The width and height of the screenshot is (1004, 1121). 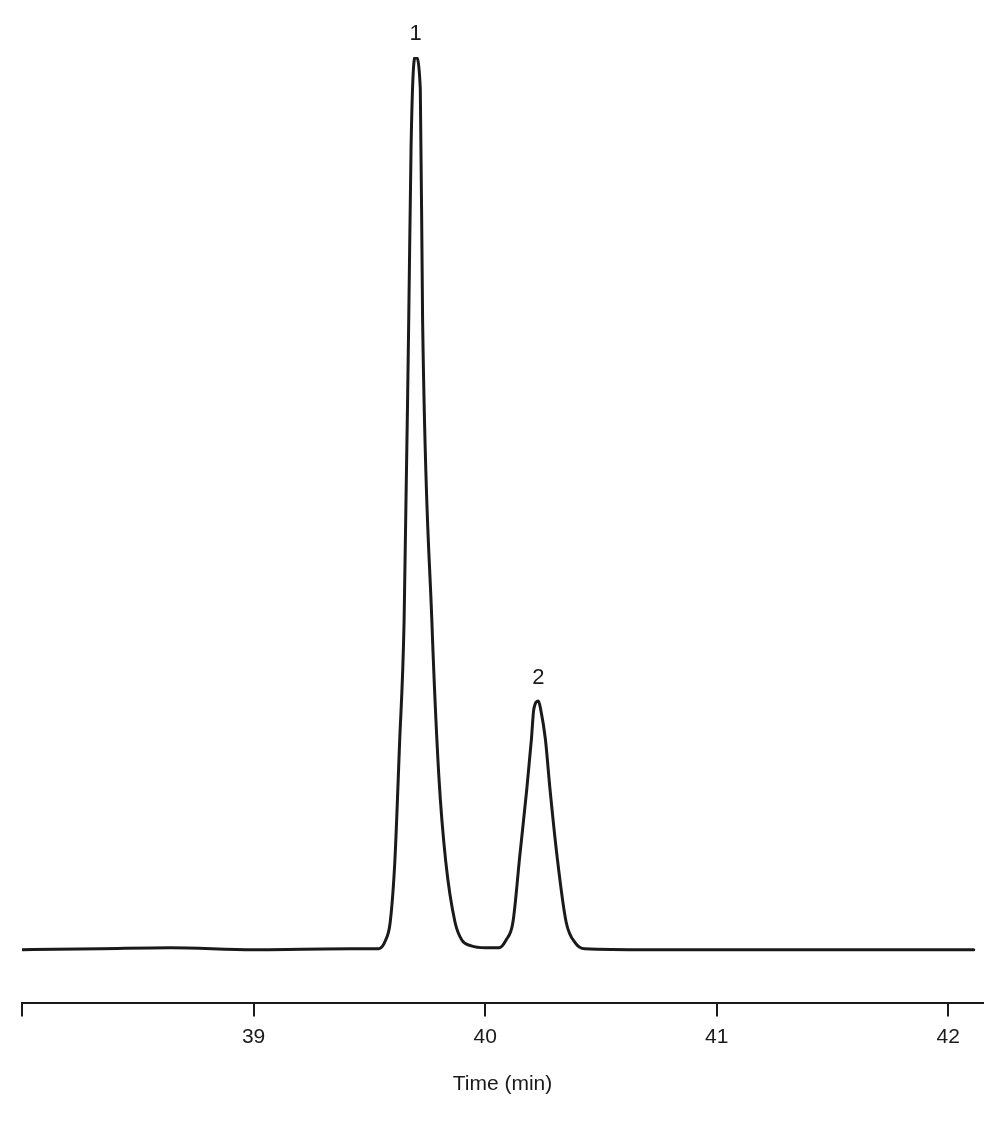 I want to click on x-tick-label: 39, so click(x=253, y=1035).